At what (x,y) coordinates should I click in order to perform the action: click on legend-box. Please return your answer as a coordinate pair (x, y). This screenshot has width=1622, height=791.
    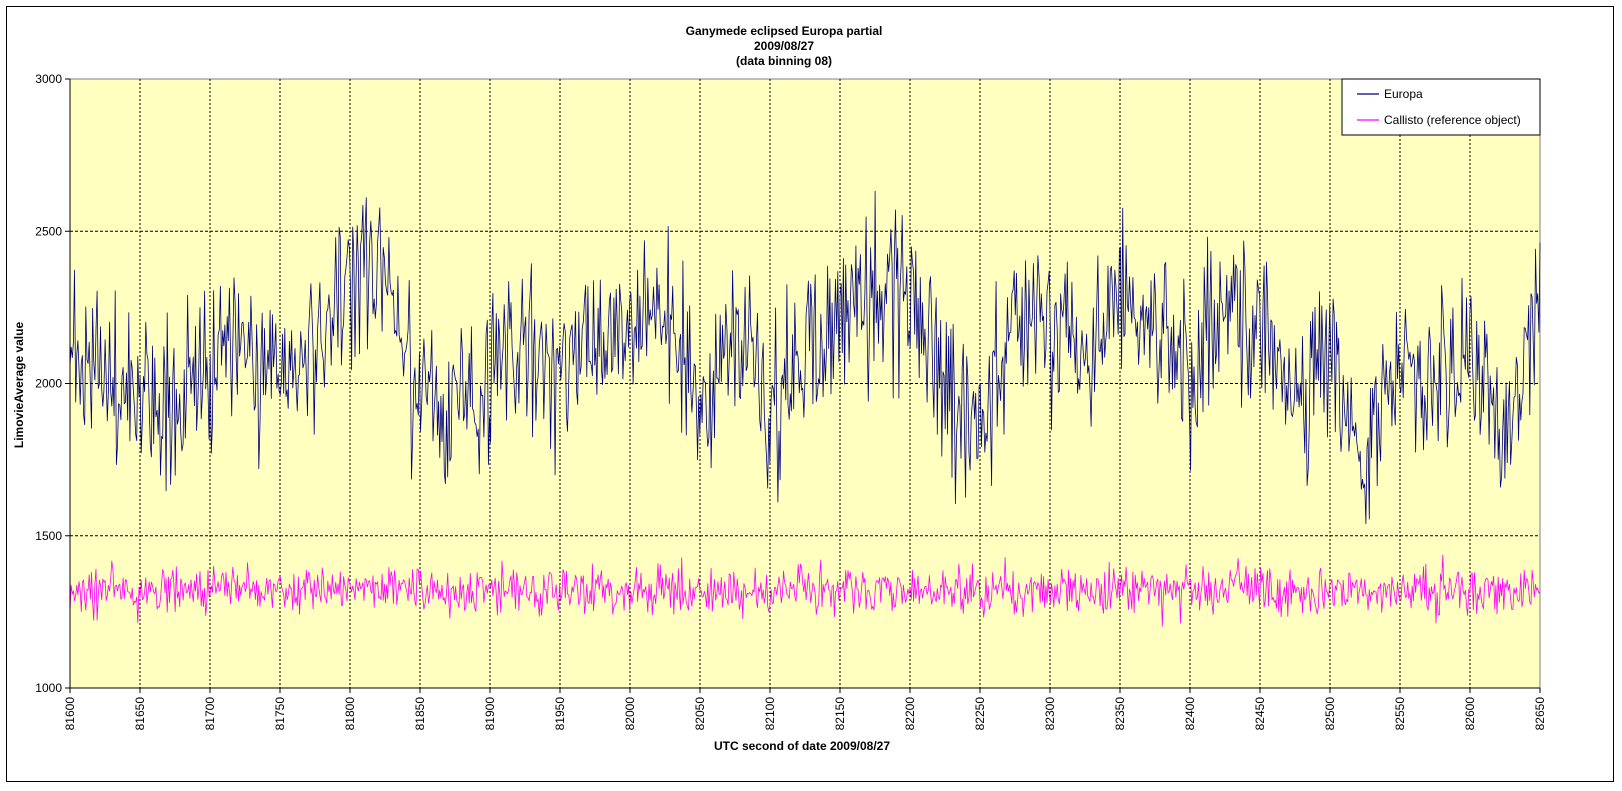
    Looking at the image, I should click on (1441, 107).